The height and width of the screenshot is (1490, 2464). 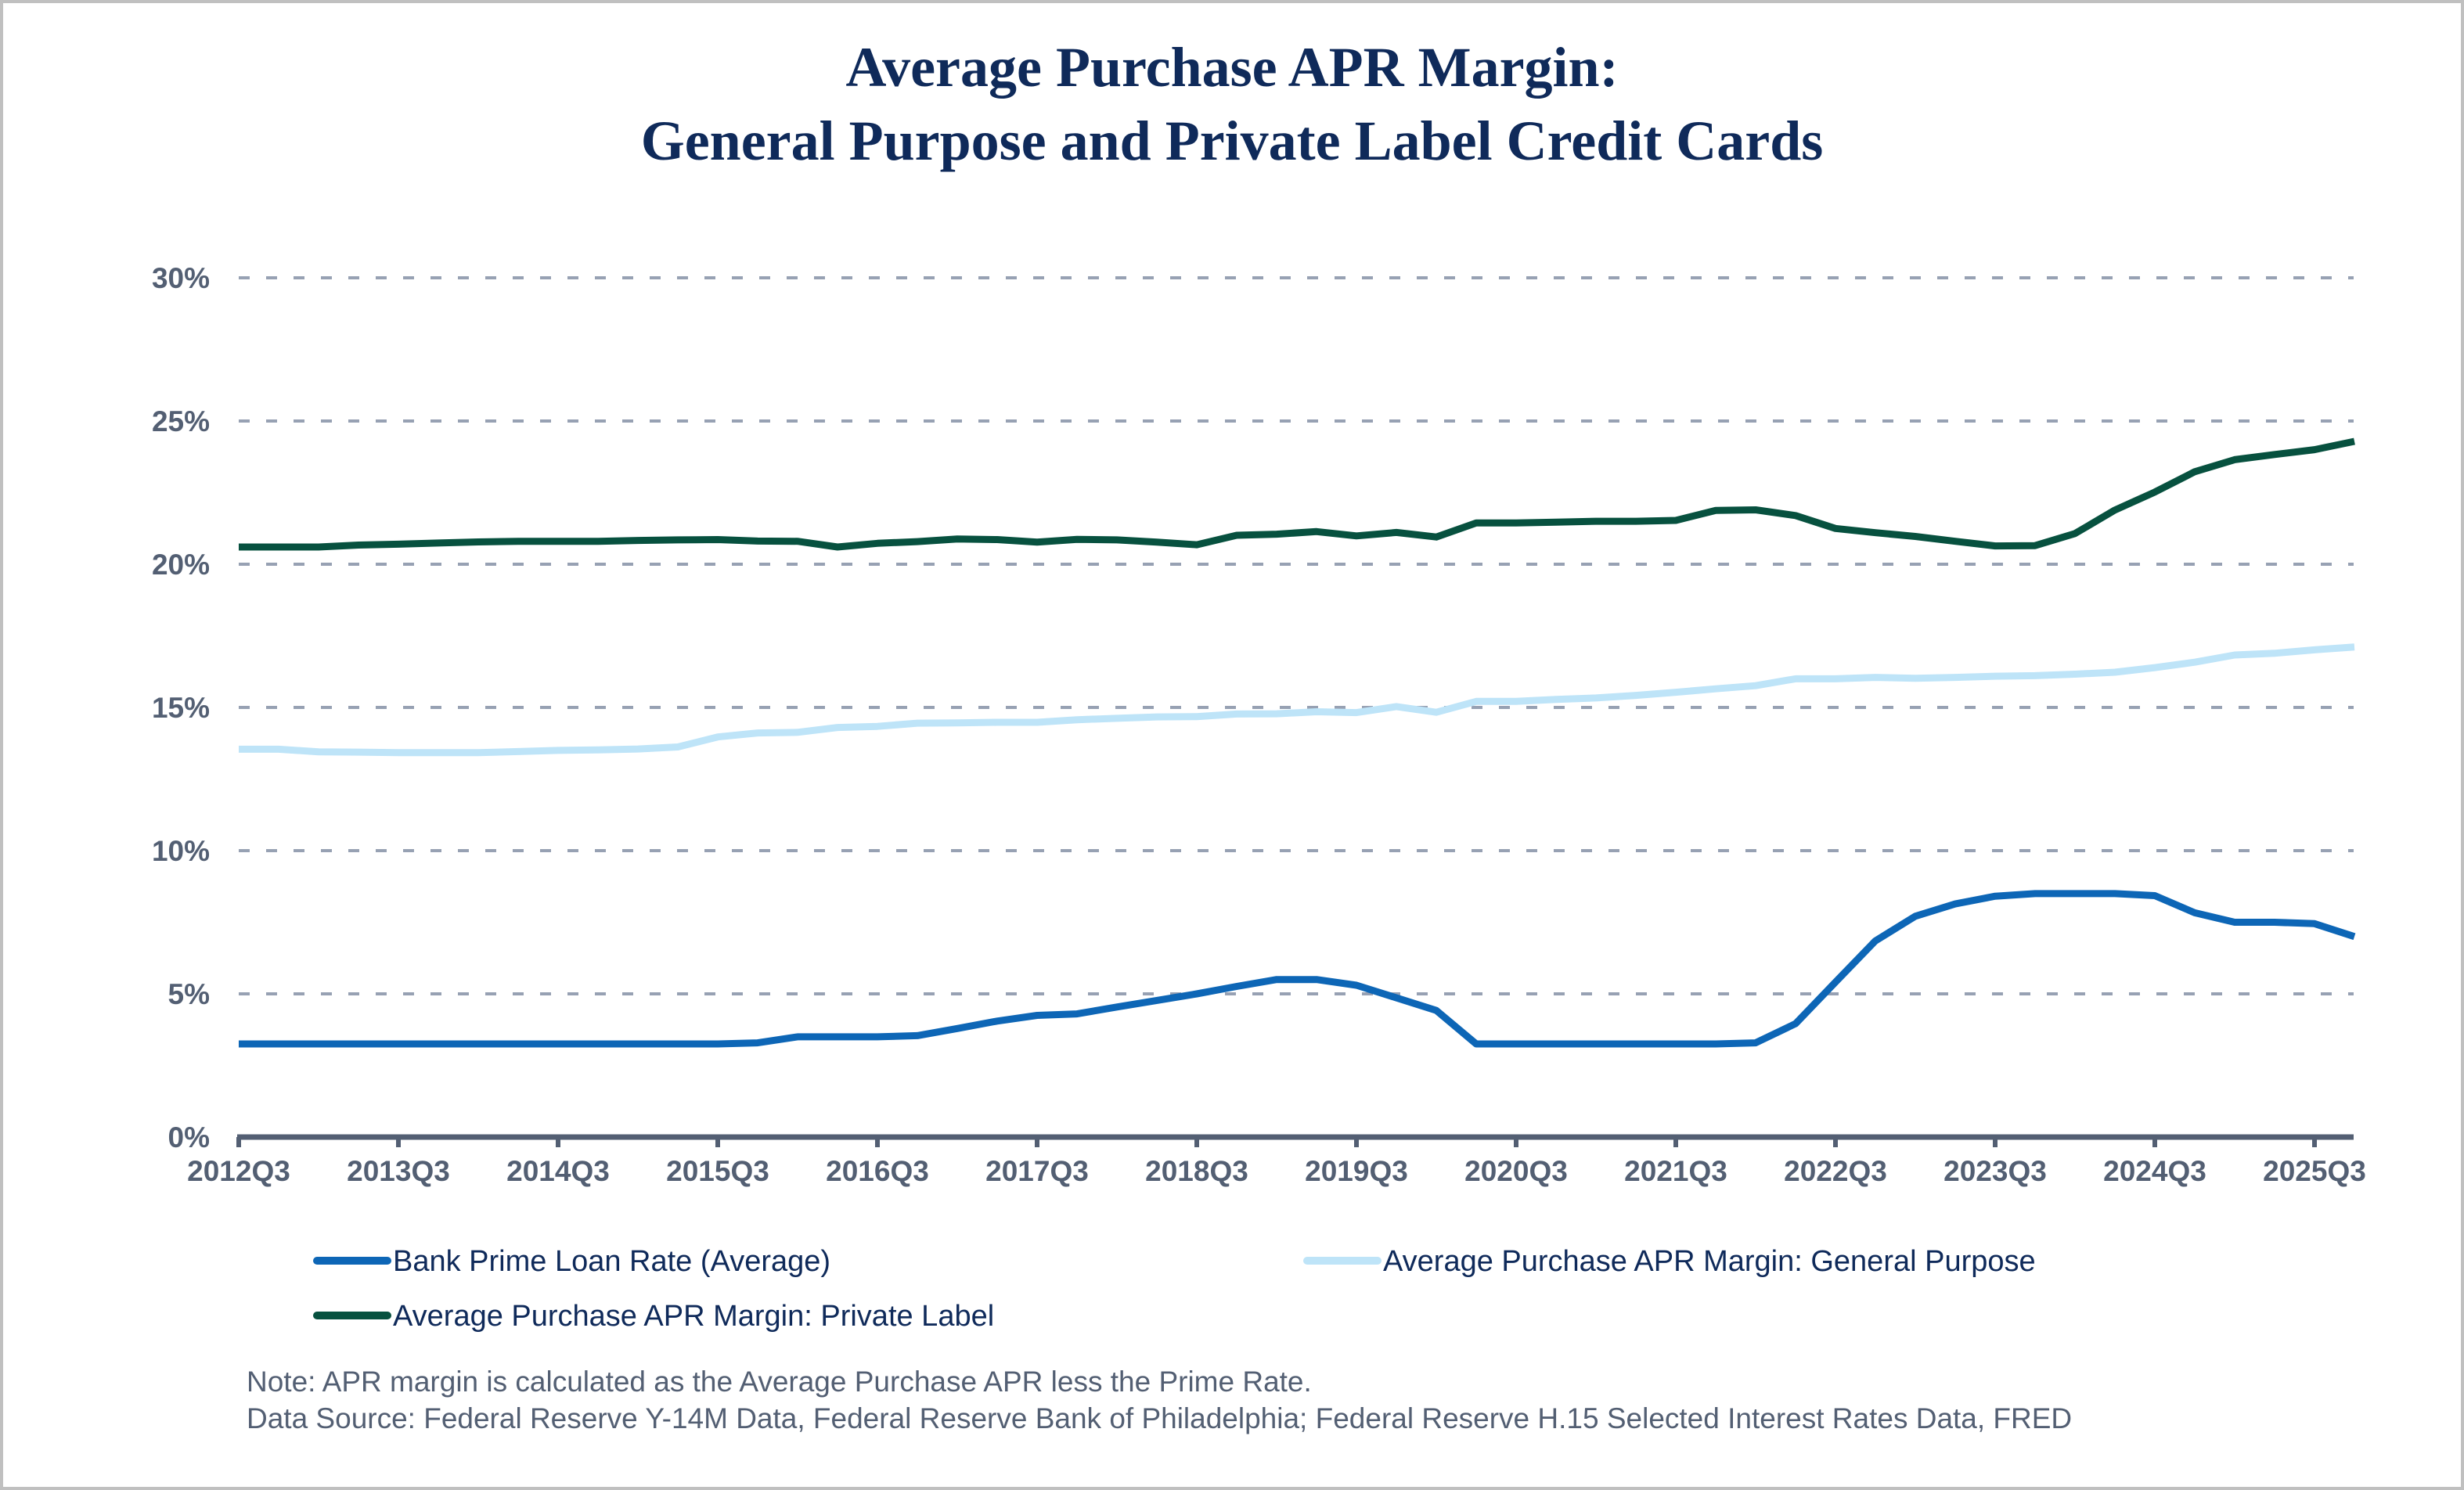 I want to click on chart-title: Average Purchase APR Margin:, so click(x=1232, y=67).